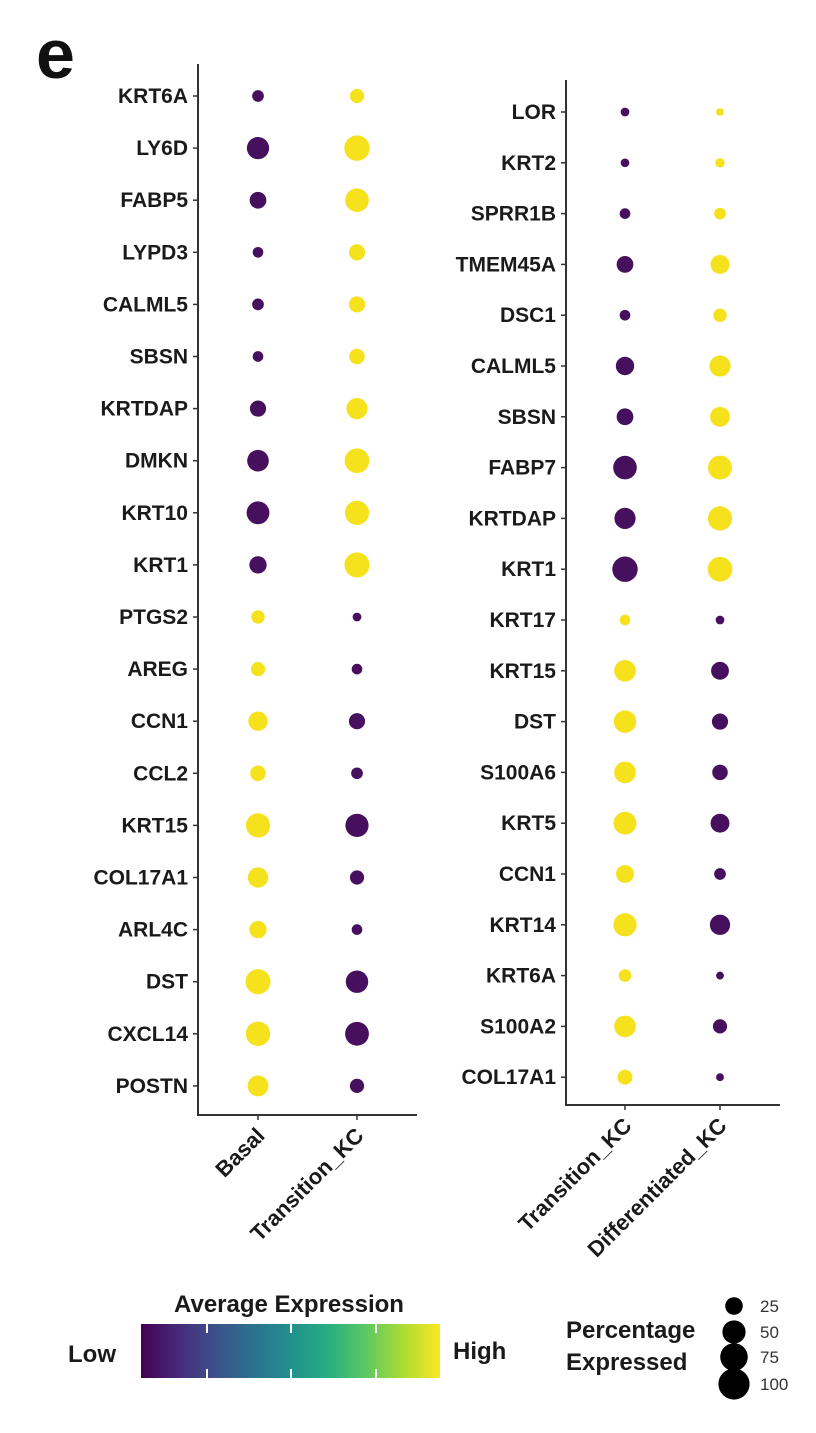 The width and height of the screenshot is (816, 1433). Describe the element at coordinates (258, 408) in the screenshot. I see `dot-KRTDAP-Basal` at that location.